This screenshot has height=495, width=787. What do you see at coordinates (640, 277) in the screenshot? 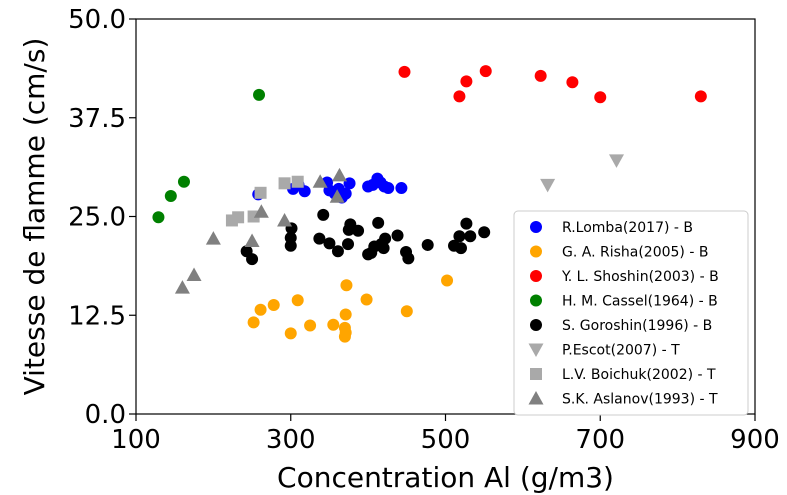
I see `legend-label: Y. L. Shoshin(2003) - B` at bounding box center [640, 277].